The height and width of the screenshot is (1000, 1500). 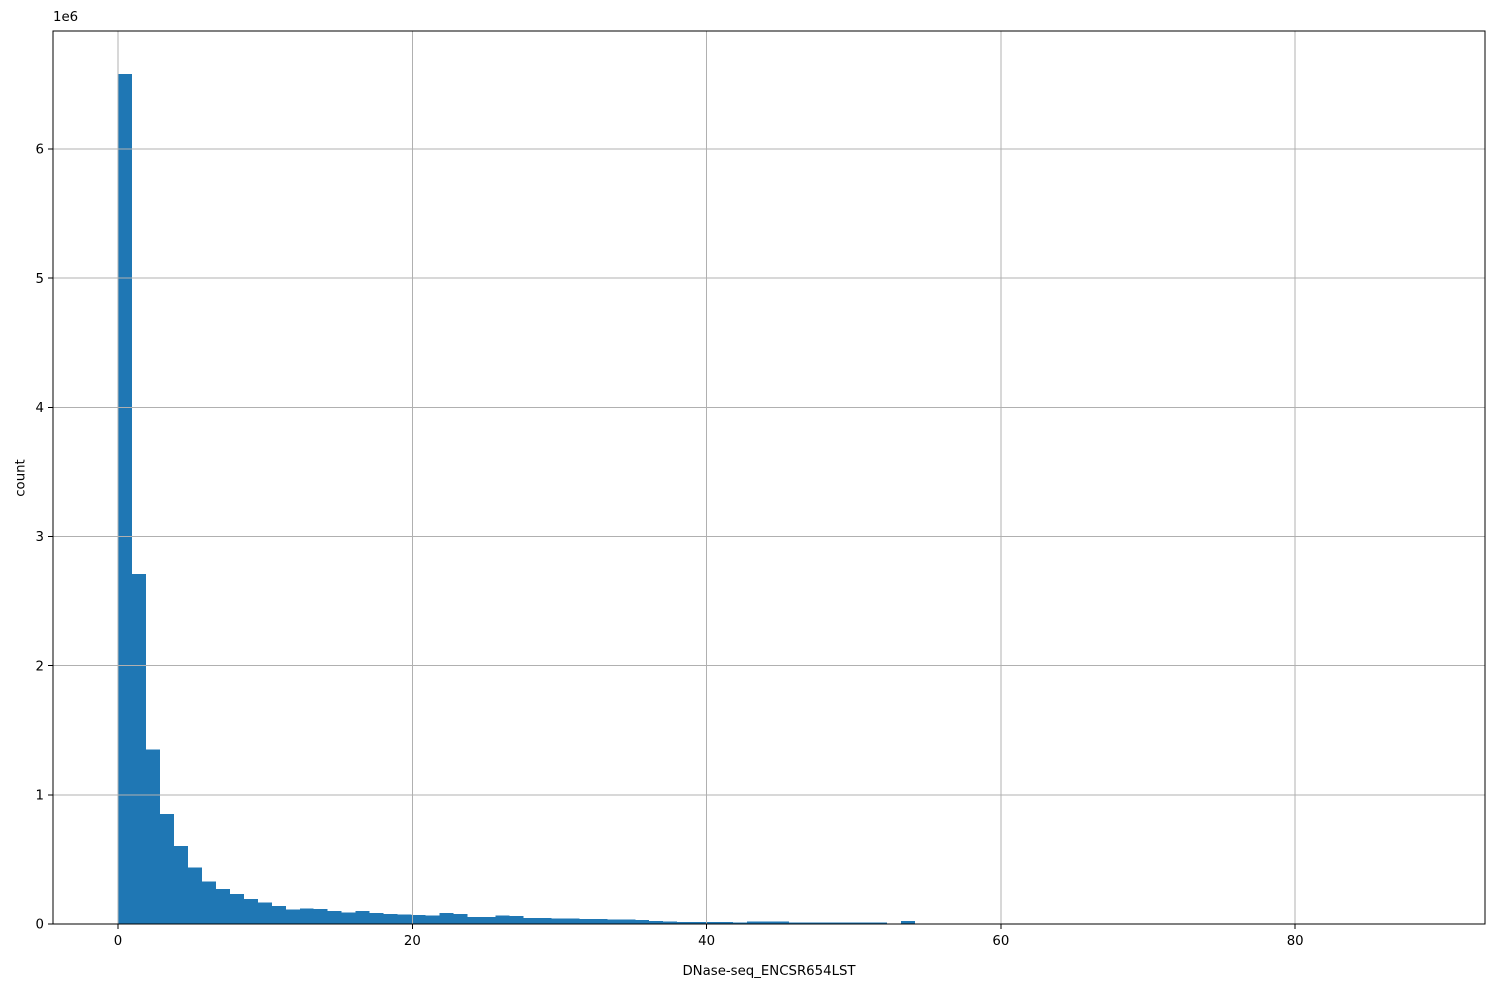 I want to click on y-tick-label: 3, so click(x=40, y=537).